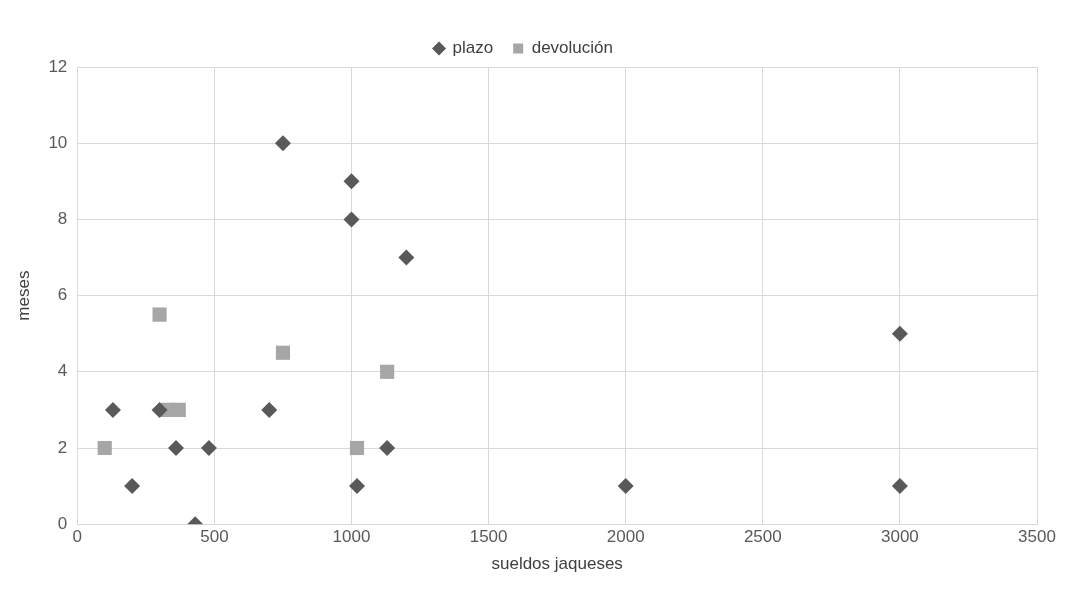 The width and height of the screenshot is (1067, 599). What do you see at coordinates (58, 66) in the screenshot?
I see `y-tick-label: 12` at bounding box center [58, 66].